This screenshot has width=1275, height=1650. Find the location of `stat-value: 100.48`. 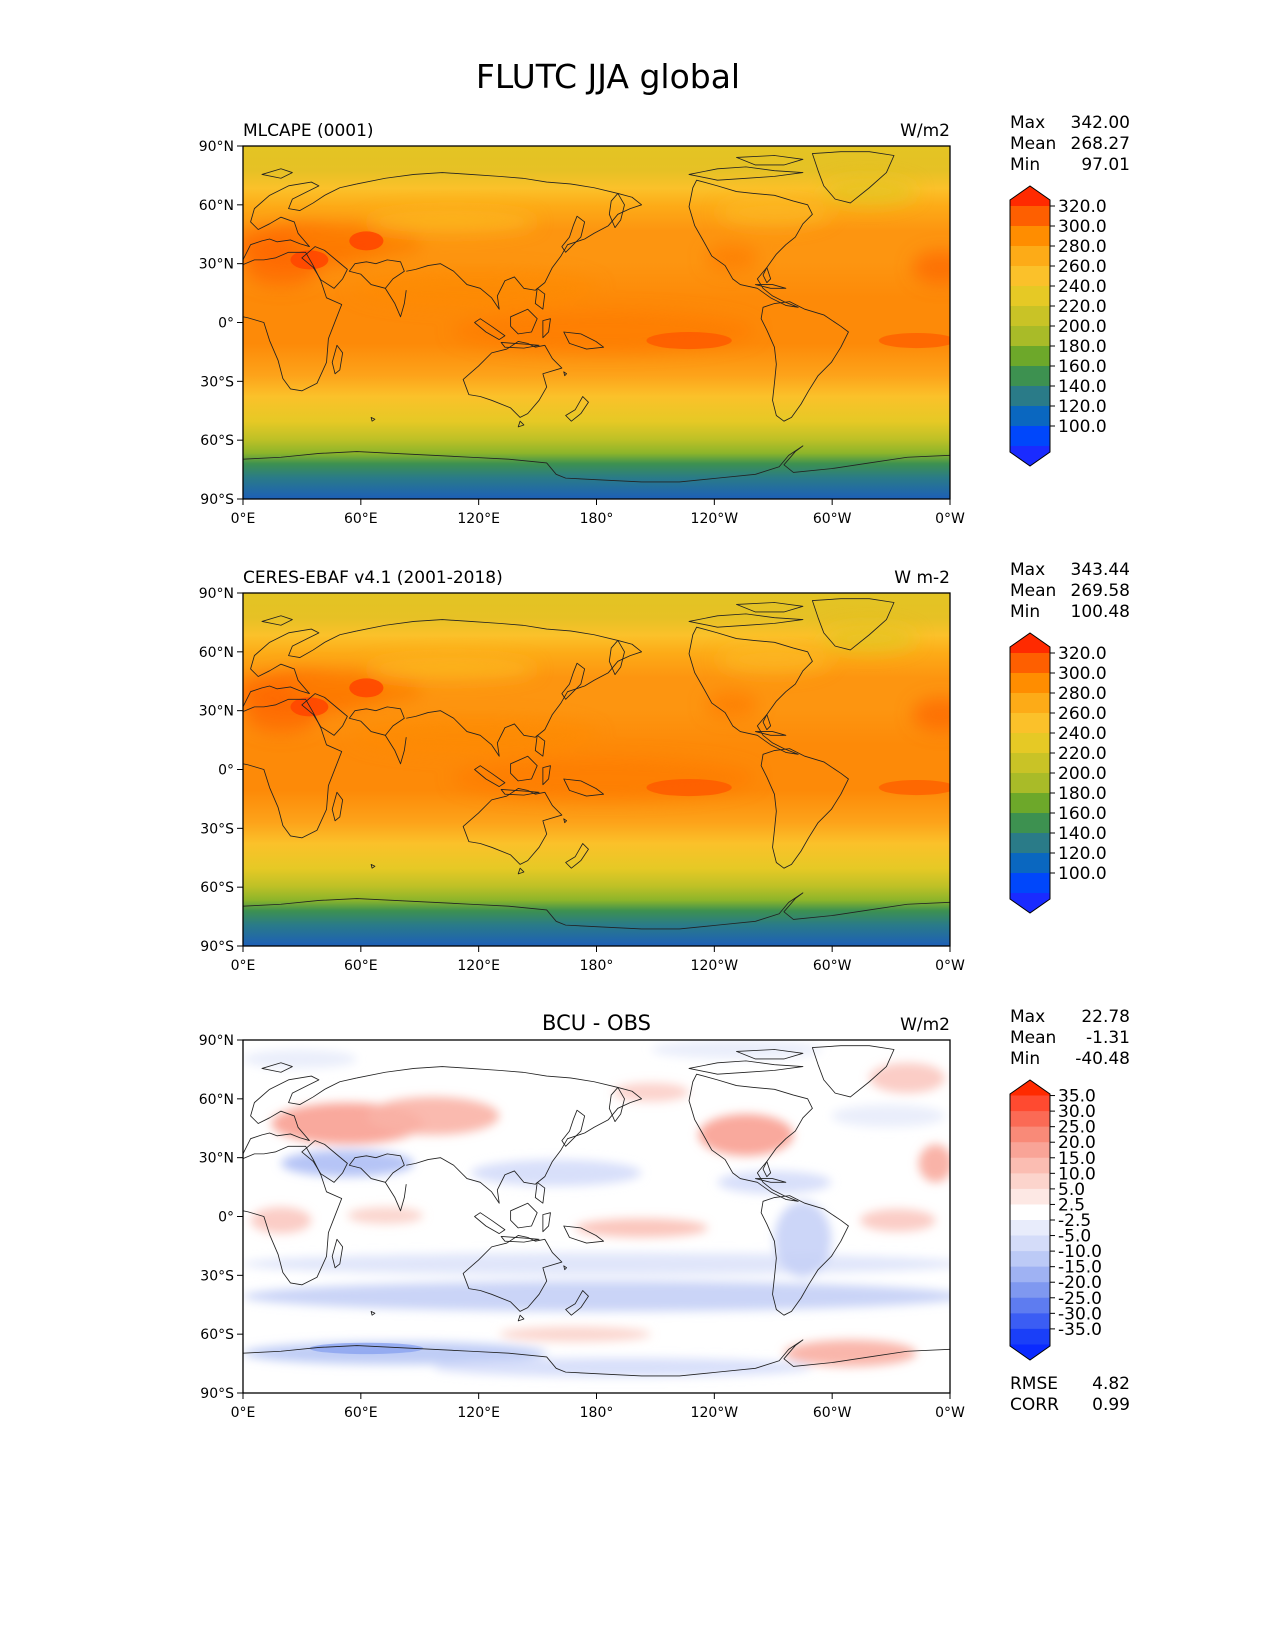

stat-value: 100.48 is located at coordinates (1100, 612).